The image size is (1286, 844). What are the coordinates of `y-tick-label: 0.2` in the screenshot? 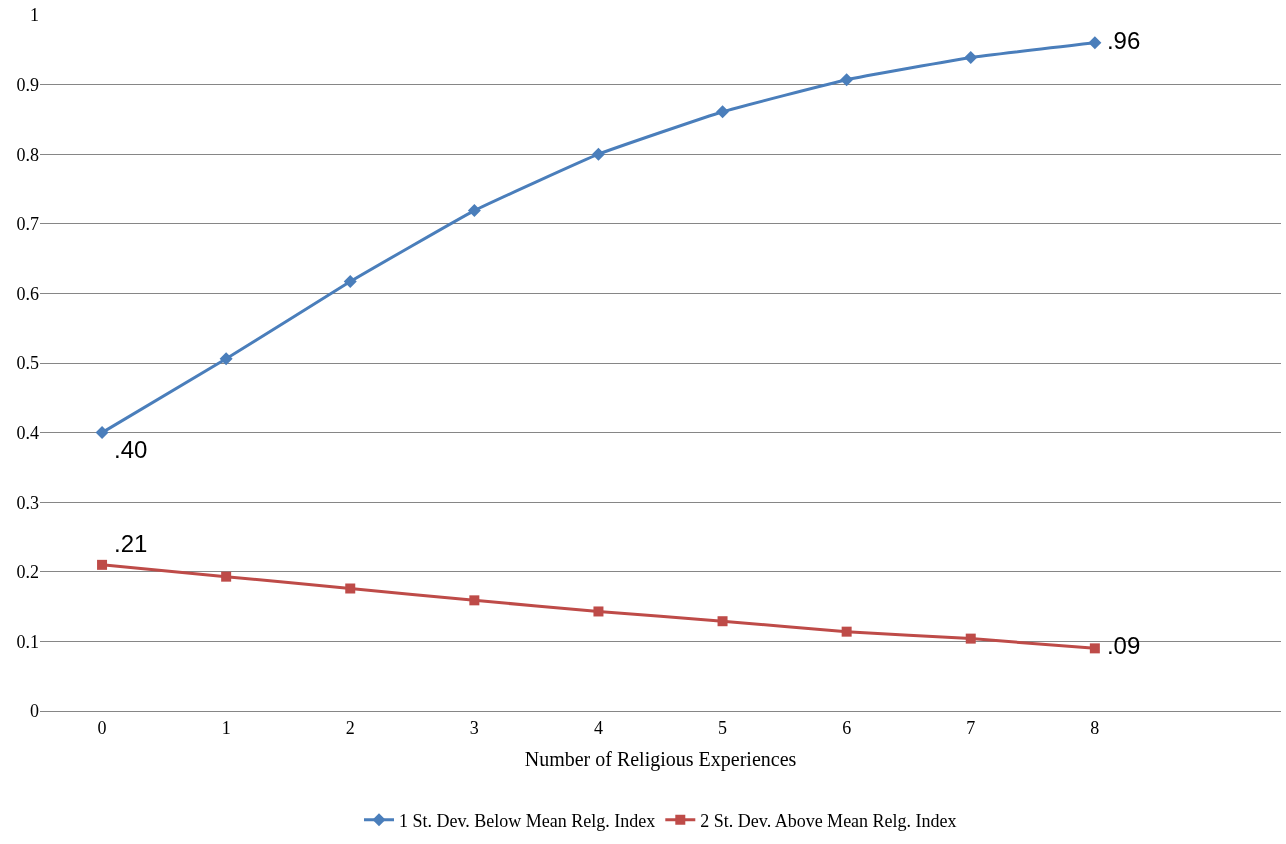 It's located at (27, 572).